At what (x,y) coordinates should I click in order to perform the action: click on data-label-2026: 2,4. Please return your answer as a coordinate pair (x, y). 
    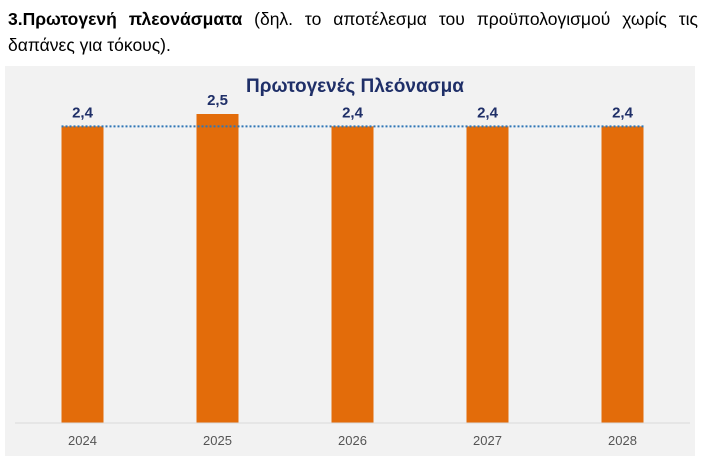
    Looking at the image, I should click on (353, 112).